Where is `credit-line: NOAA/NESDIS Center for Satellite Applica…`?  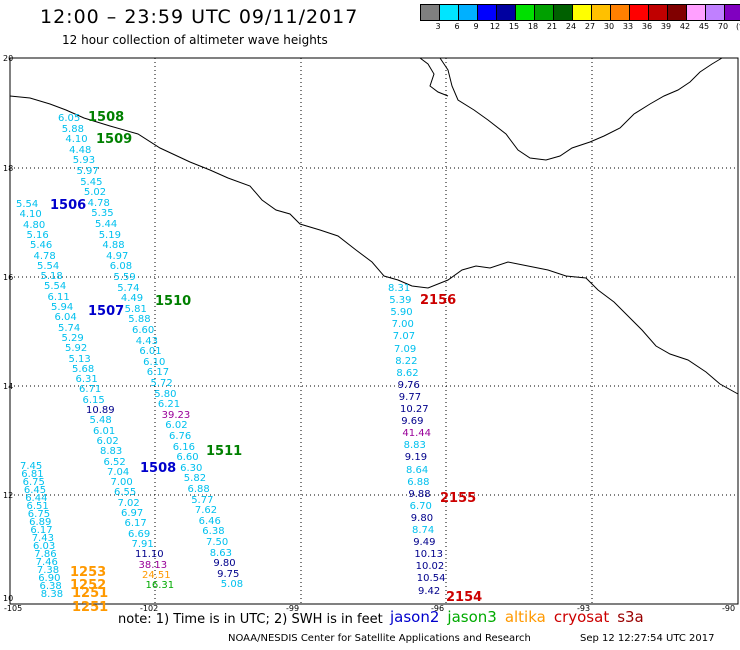
credit-line: NOAA/NESDIS Center for Satellite Applica… is located at coordinates (379, 638).